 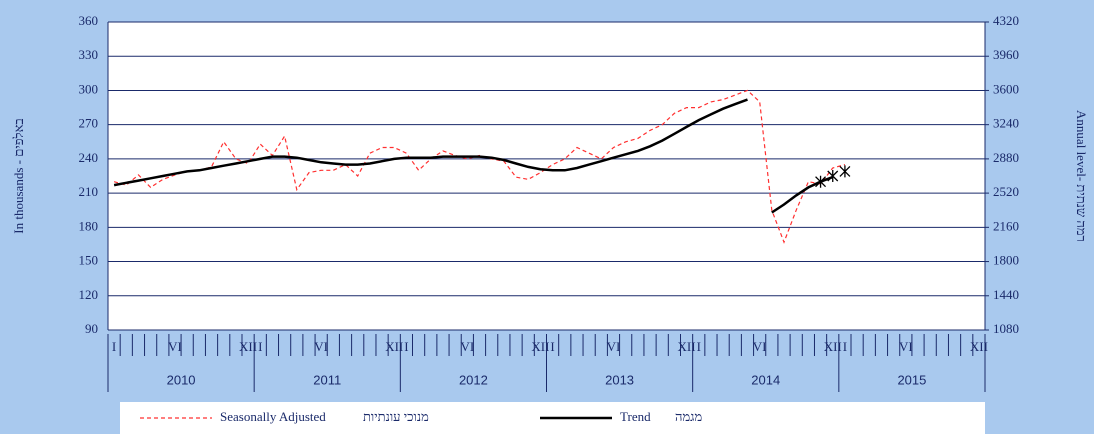 I want to click on y-tick-label: 210, so click(x=89, y=191).